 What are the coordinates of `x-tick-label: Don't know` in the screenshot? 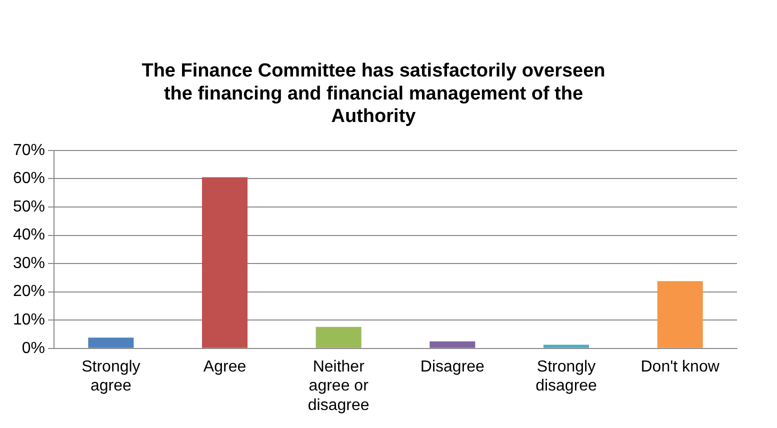 It's located at (680, 367).